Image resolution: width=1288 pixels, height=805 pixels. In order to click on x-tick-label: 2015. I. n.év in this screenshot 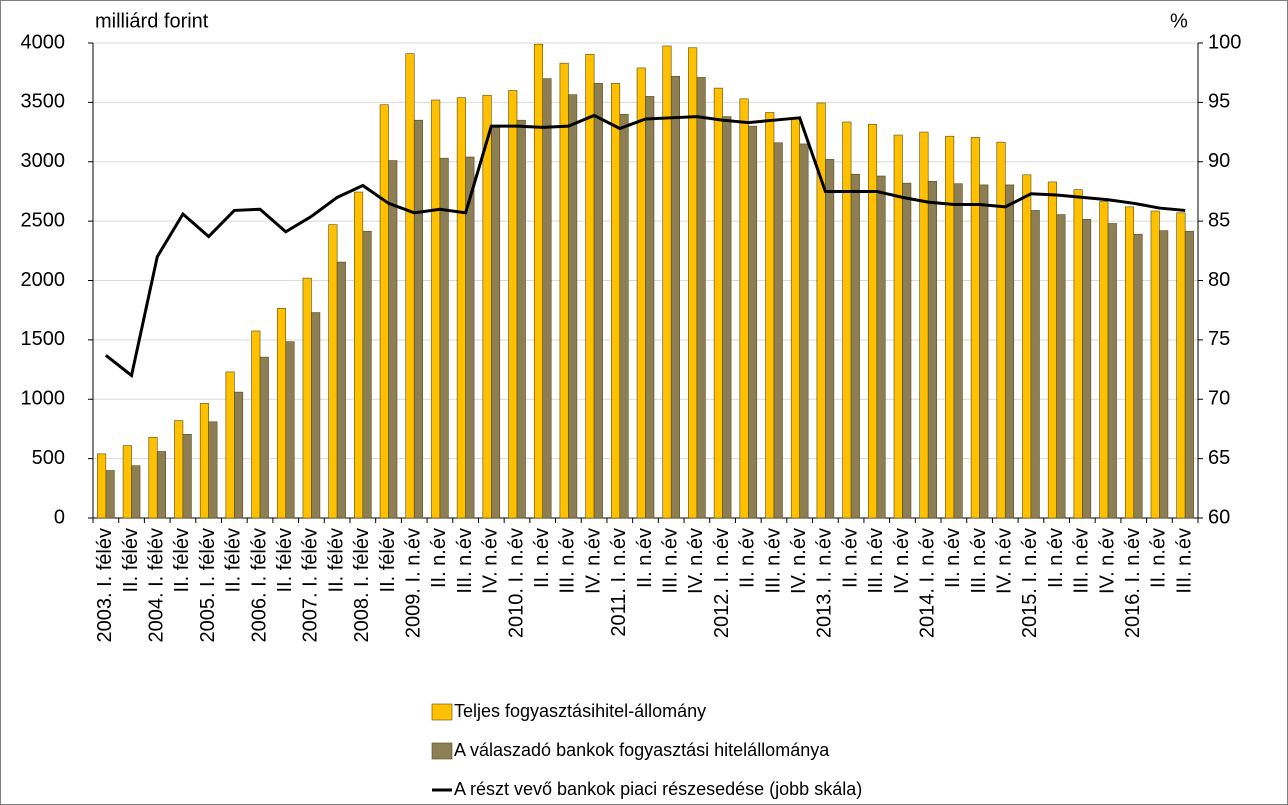, I will do `click(1030, 583)`.